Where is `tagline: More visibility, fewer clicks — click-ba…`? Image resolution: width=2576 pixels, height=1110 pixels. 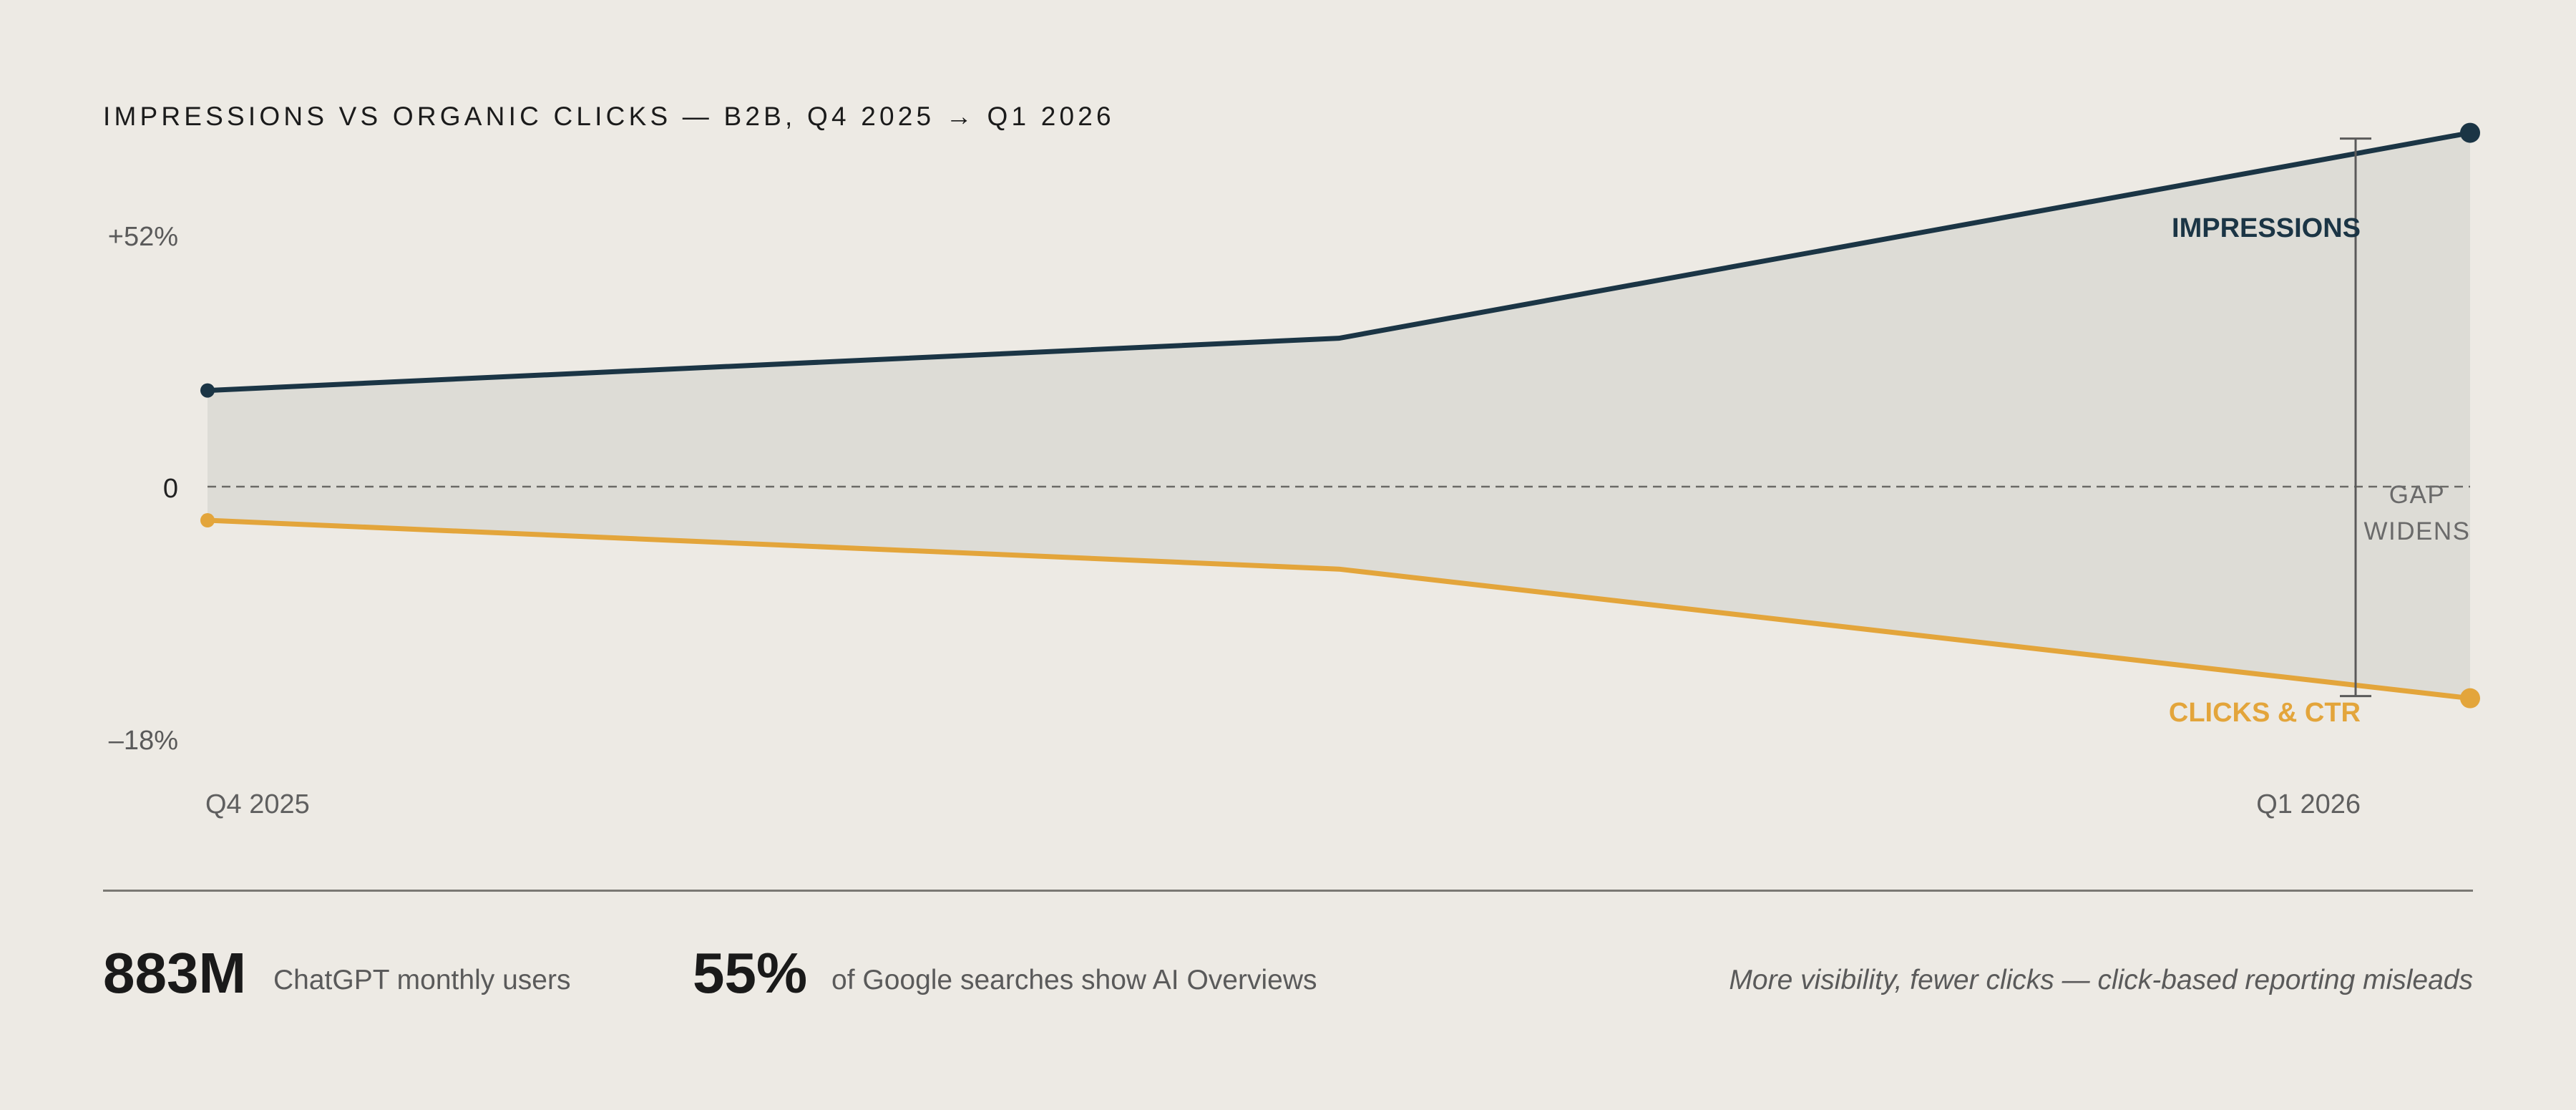 tagline: More visibility, fewer clicks — click-ba… is located at coordinates (2101, 980).